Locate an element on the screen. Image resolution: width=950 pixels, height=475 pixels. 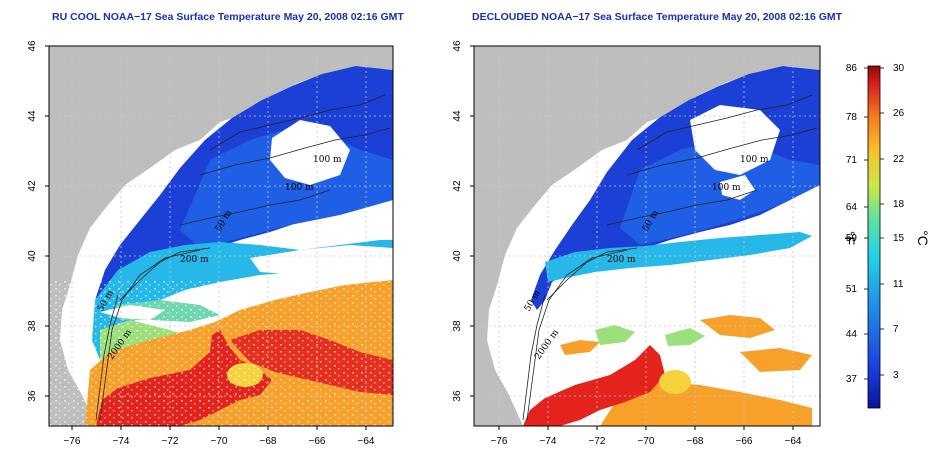
fahrenheit-tick: 71 is located at coordinates (852, 160).